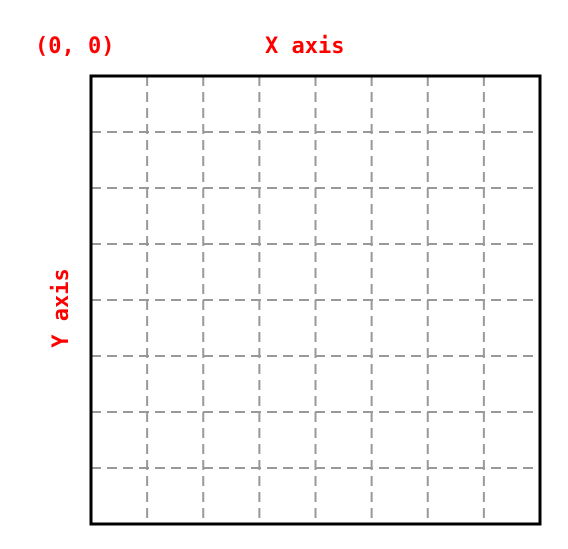 The width and height of the screenshot is (568, 549). I want to click on x-axis-label: X axis, so click(305, 46).